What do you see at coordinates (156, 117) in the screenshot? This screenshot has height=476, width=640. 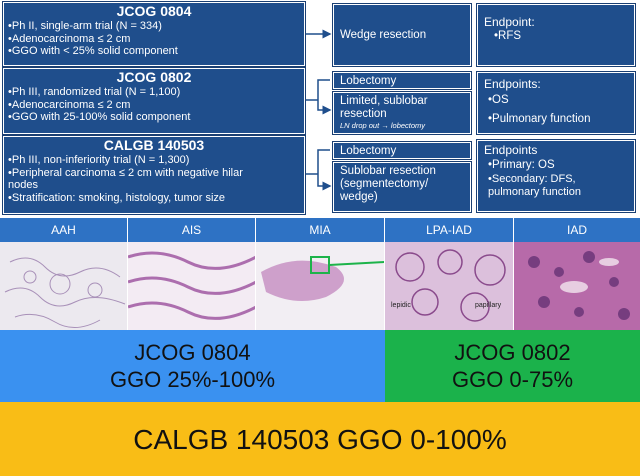 I see `bullet: GGO with 25-100% solid component` at bounding box center [156, 117].